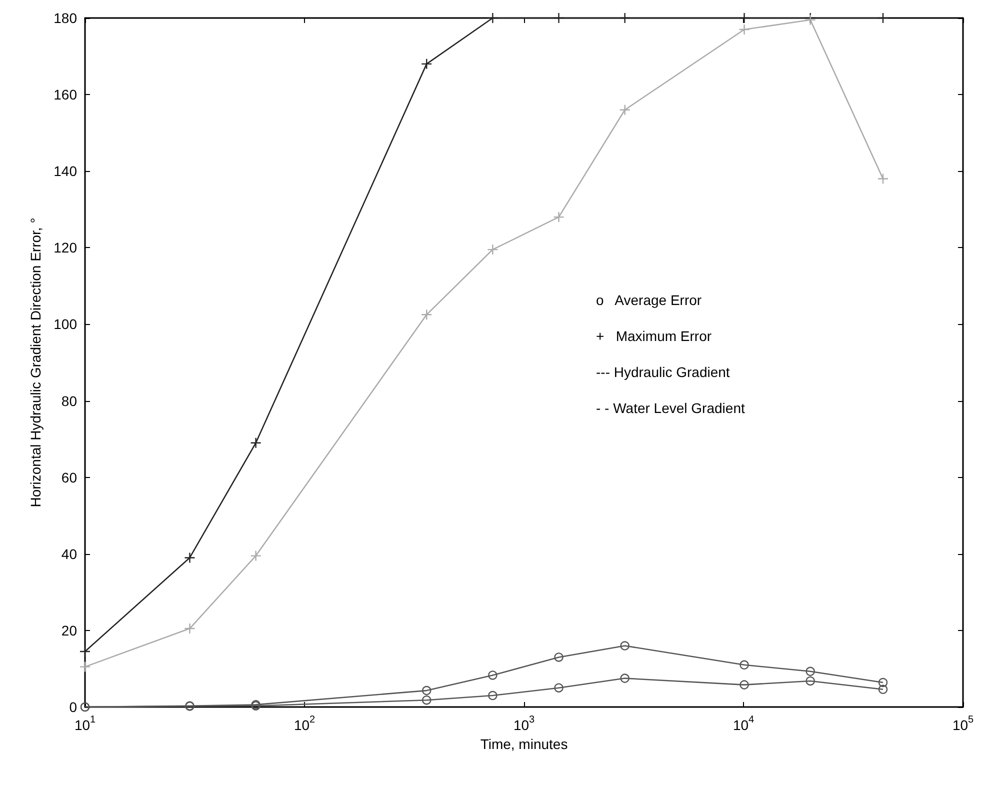 The width and height of the screenshot is (993, 795). What do you see at coordinates (69, 630) in the screenshot?
I see `y-tick-label: 20` at bounding box center [69, 630].